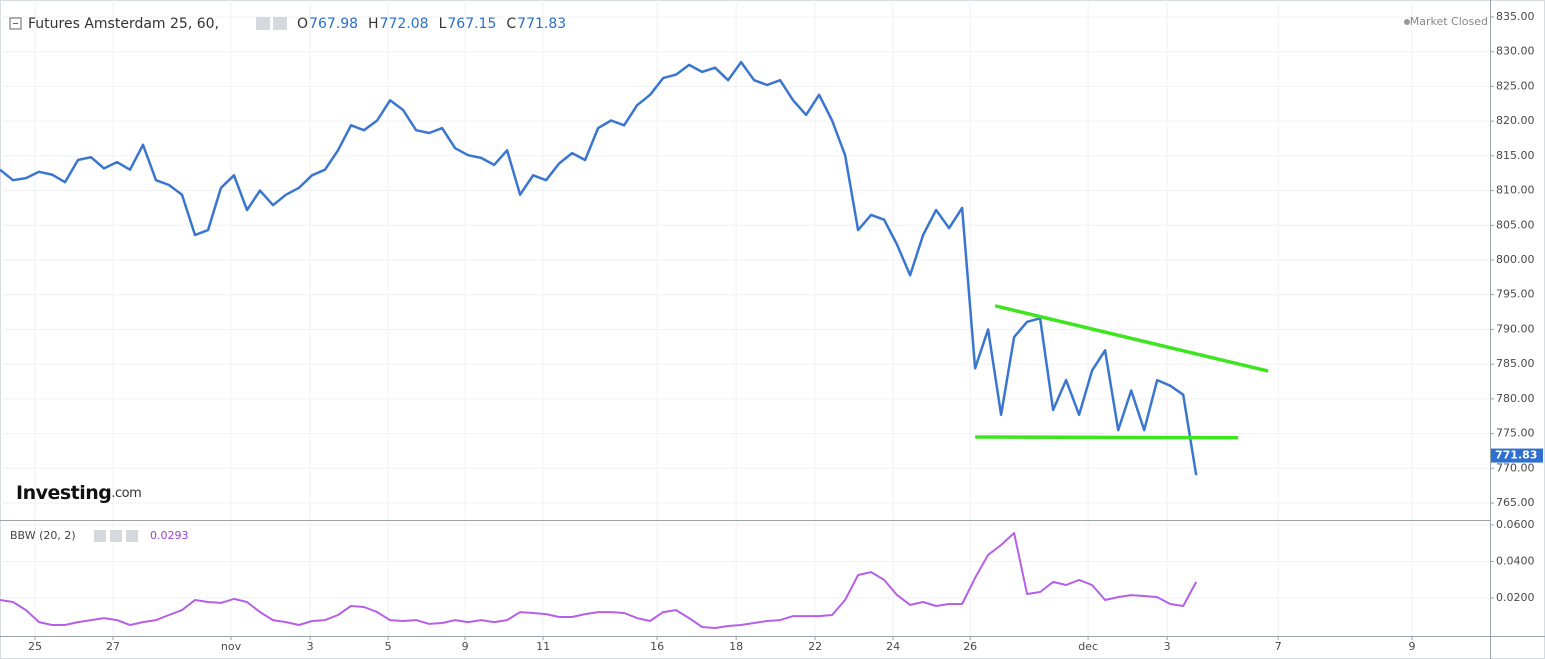 The width and height of the screenshot is (1545, 659). I want to click on y-tick-label: 820.00, so click(1515, 120).